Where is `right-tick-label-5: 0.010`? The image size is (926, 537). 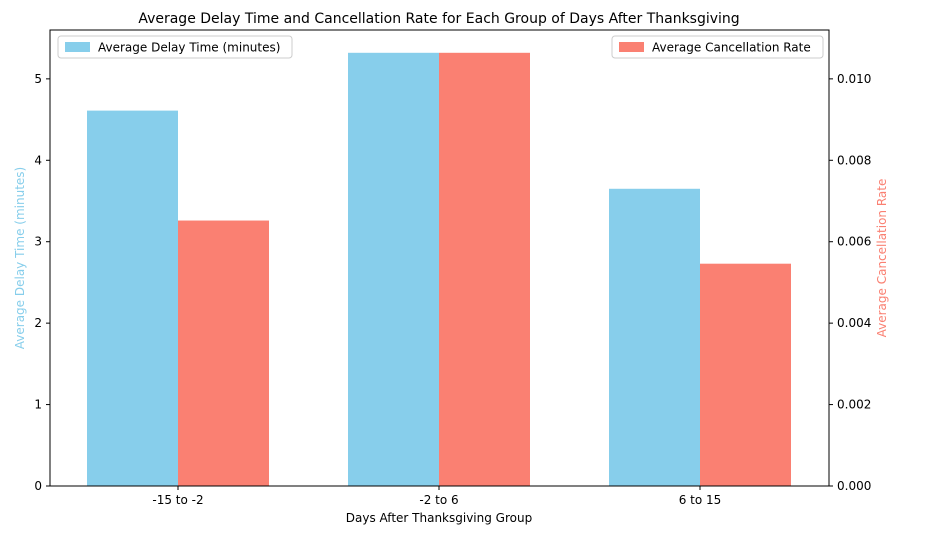 right-tick-label-5: 0.010 is located at coordinates (854, 79).